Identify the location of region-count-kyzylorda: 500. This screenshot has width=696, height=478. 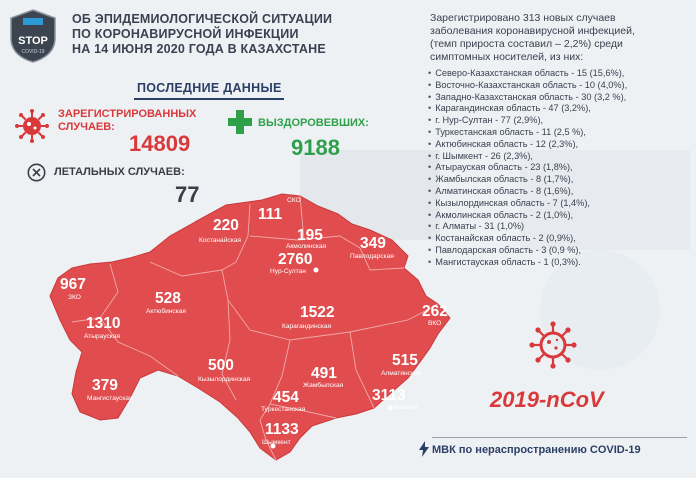
(221, 365).